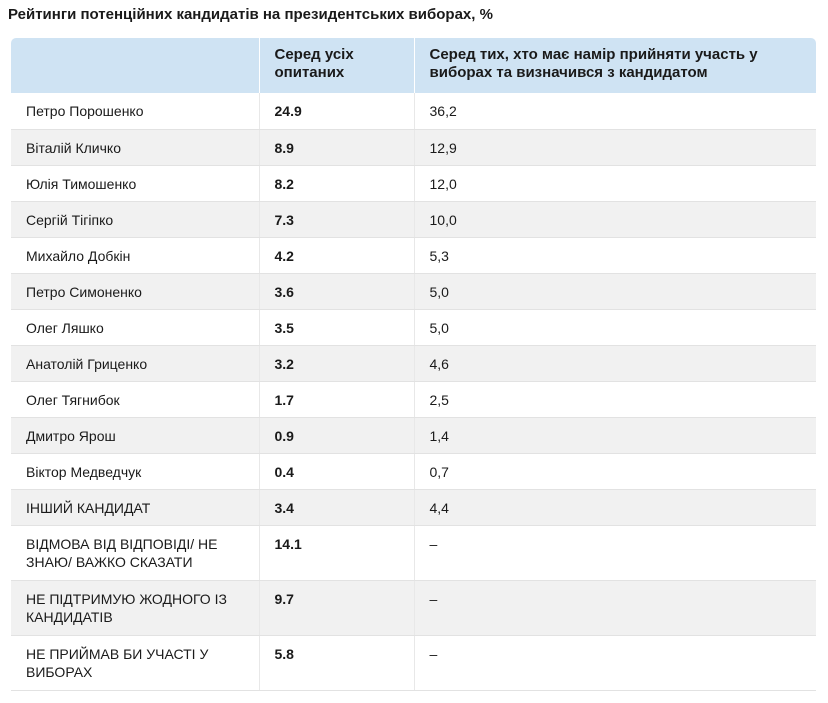 This screenshot has width=828, height=703. What do you see at coordinates (614, 219) in the screenshot?
I see `decided-voters-value-cell: 10,0` at bounding box center [614, 219].